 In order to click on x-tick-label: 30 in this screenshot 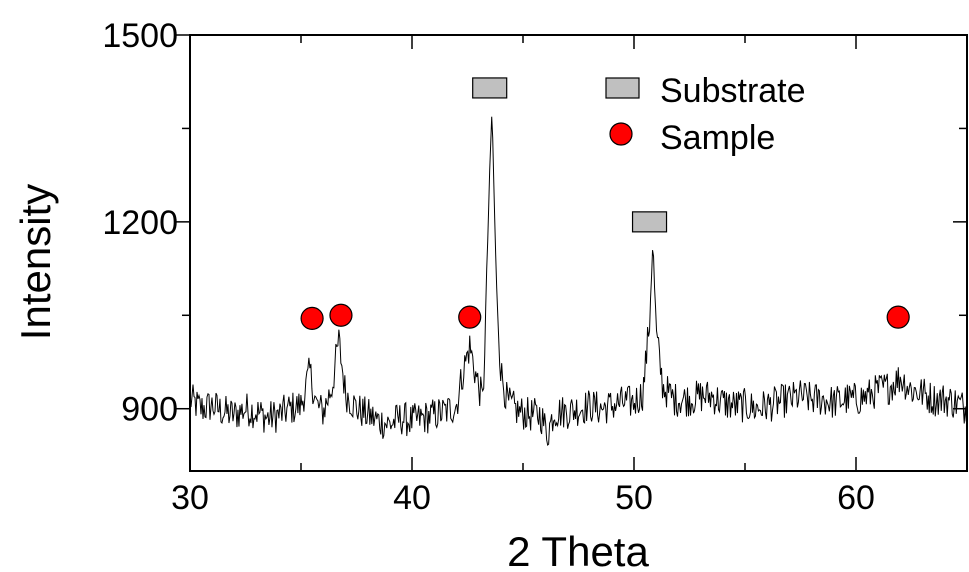, I will do `click(190, 498)`.